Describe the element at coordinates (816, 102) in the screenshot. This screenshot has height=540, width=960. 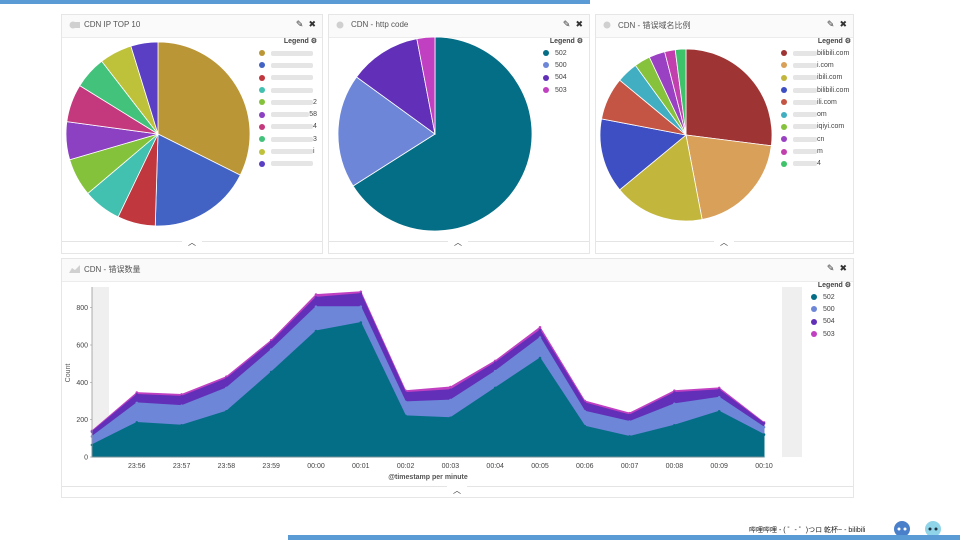
I see `legend-item: ili.com` at that location.